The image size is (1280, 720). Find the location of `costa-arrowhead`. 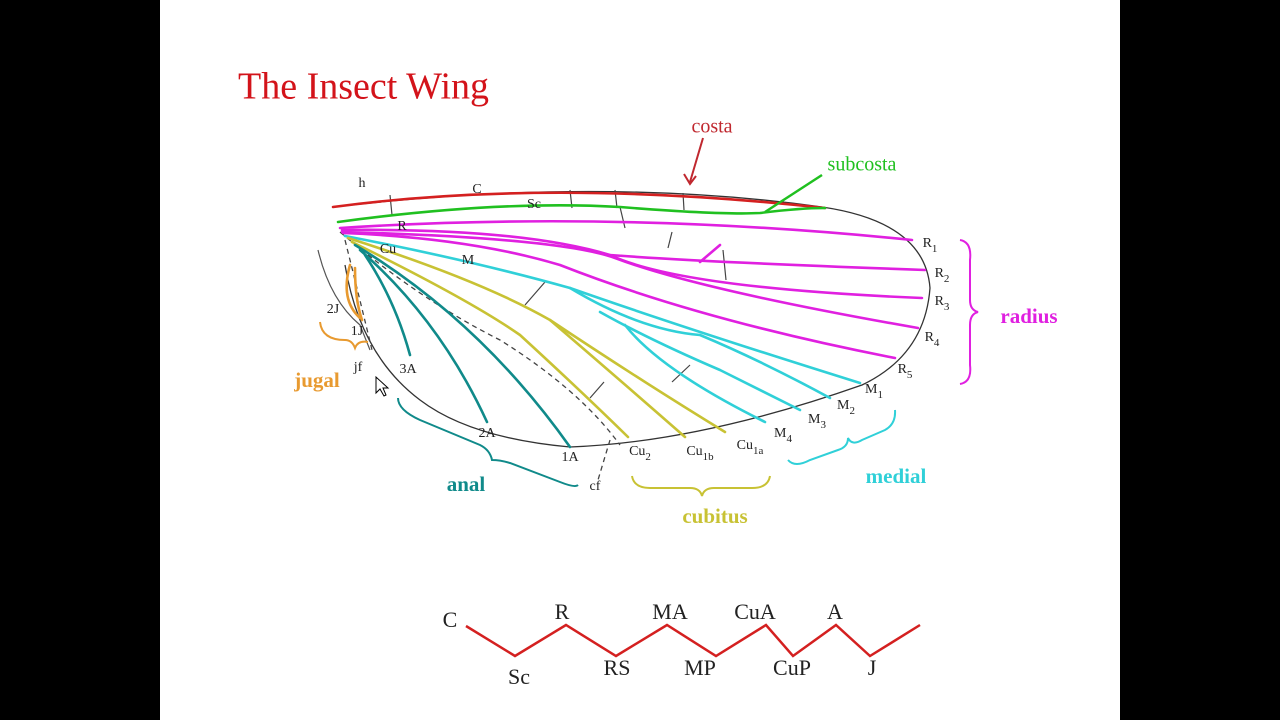

costa-arrowhead is located at coordinates (690, 179).